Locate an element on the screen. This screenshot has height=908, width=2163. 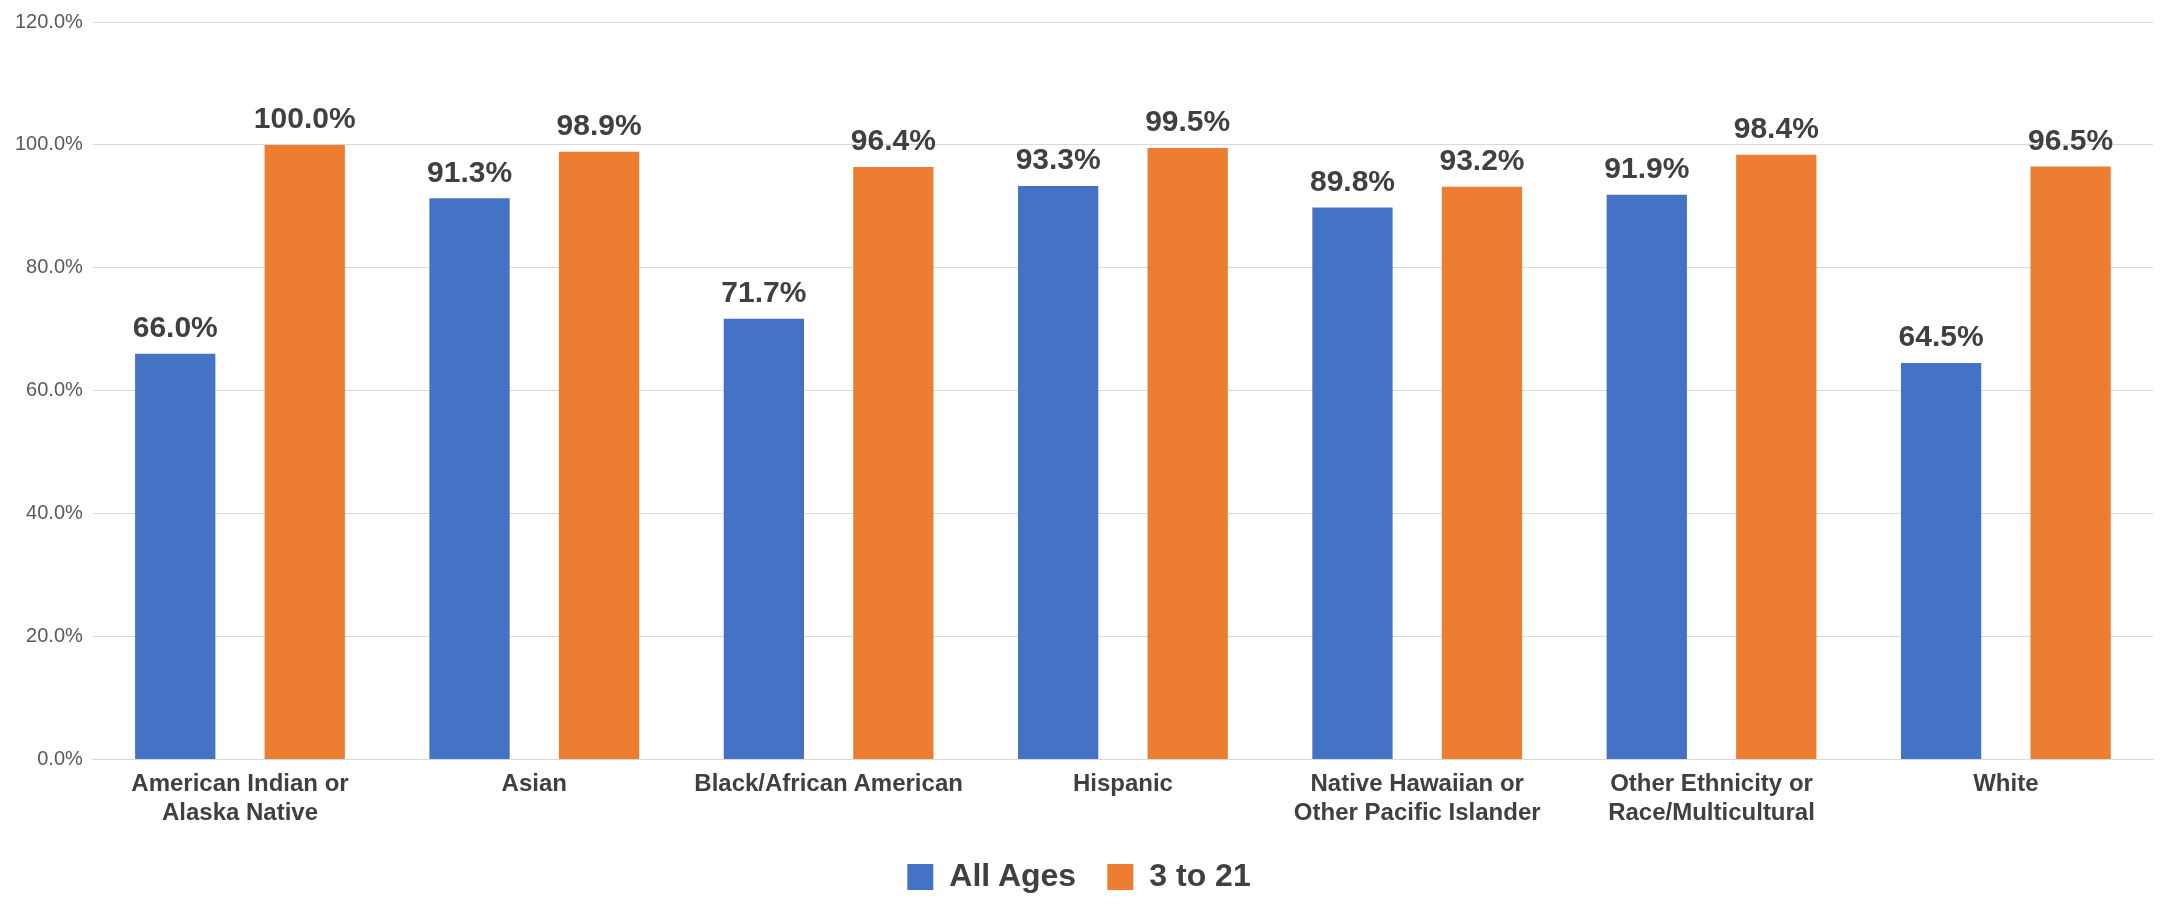
data-label: 99.5% is located at coordinates (1188, 121).